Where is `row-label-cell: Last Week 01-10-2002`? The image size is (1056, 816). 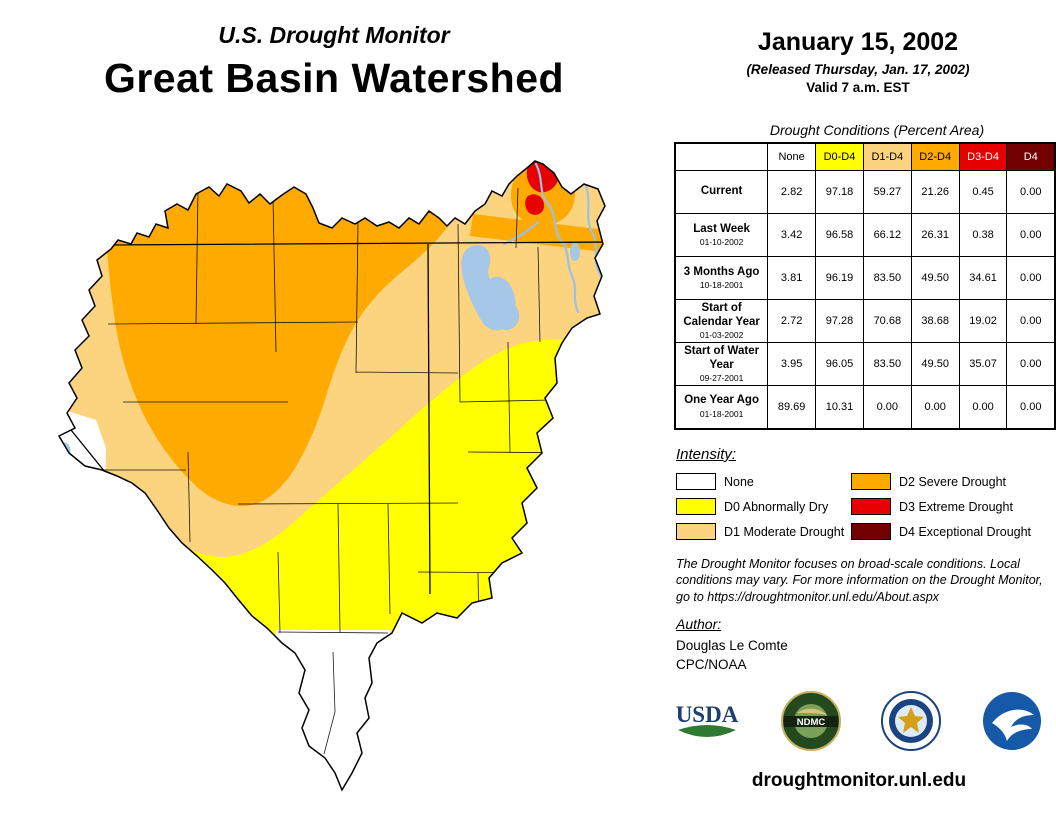
row-label-cell: Last Week 01-10-2002 is located at coordinates (721, 235).